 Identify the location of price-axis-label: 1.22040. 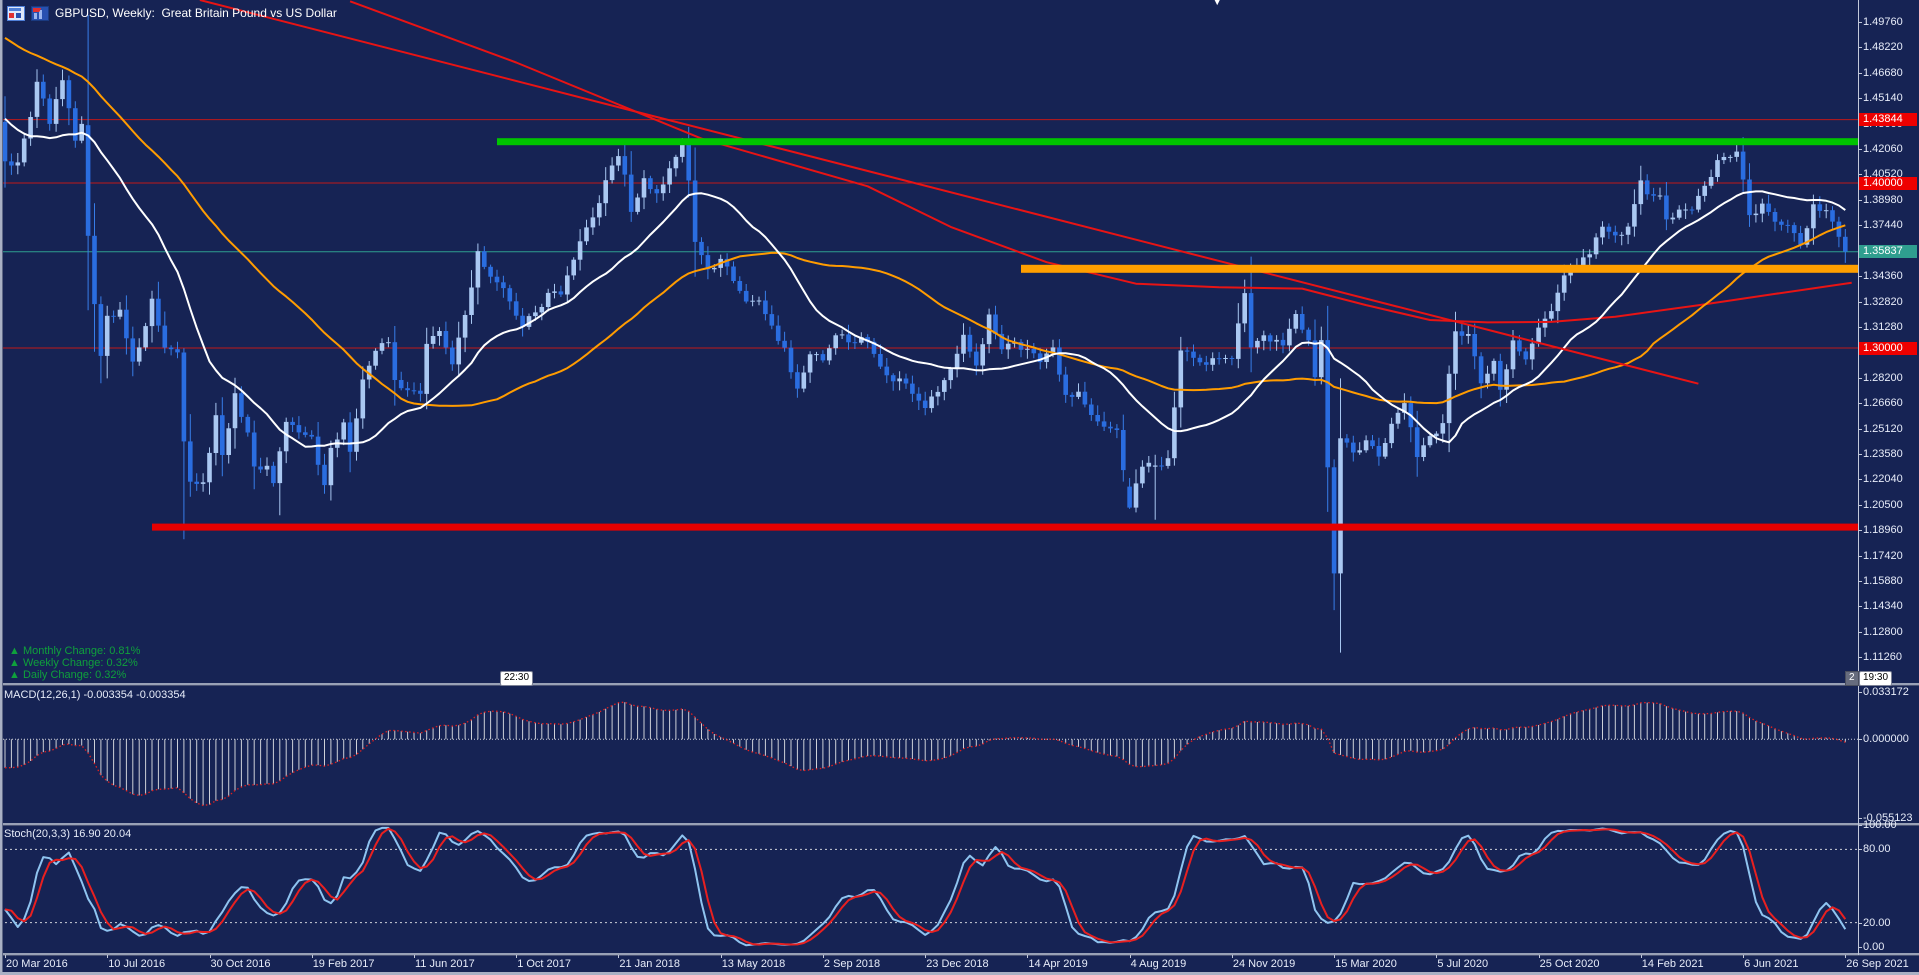
(1883, 479).